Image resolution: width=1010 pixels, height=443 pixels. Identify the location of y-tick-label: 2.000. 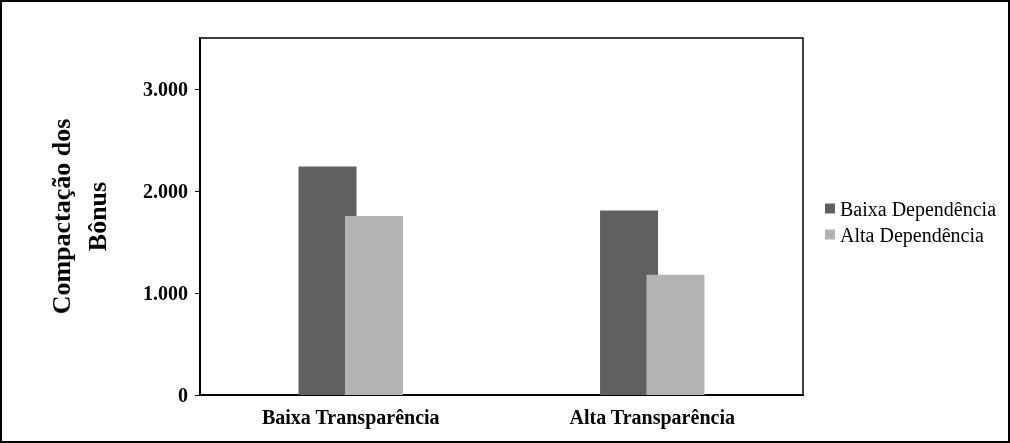
(165, 191).